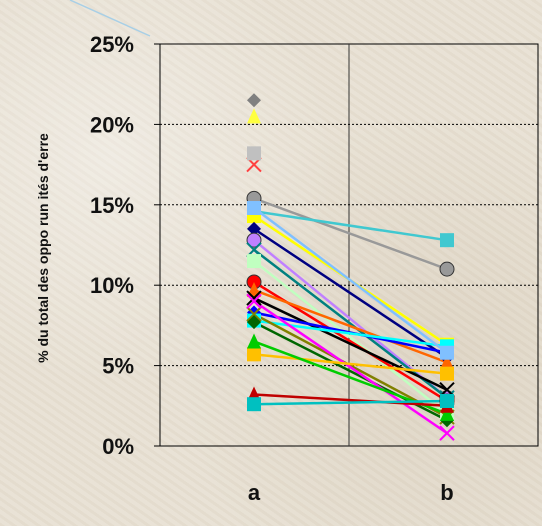  I want to click on x-tick-label: a, so click(254, 492).